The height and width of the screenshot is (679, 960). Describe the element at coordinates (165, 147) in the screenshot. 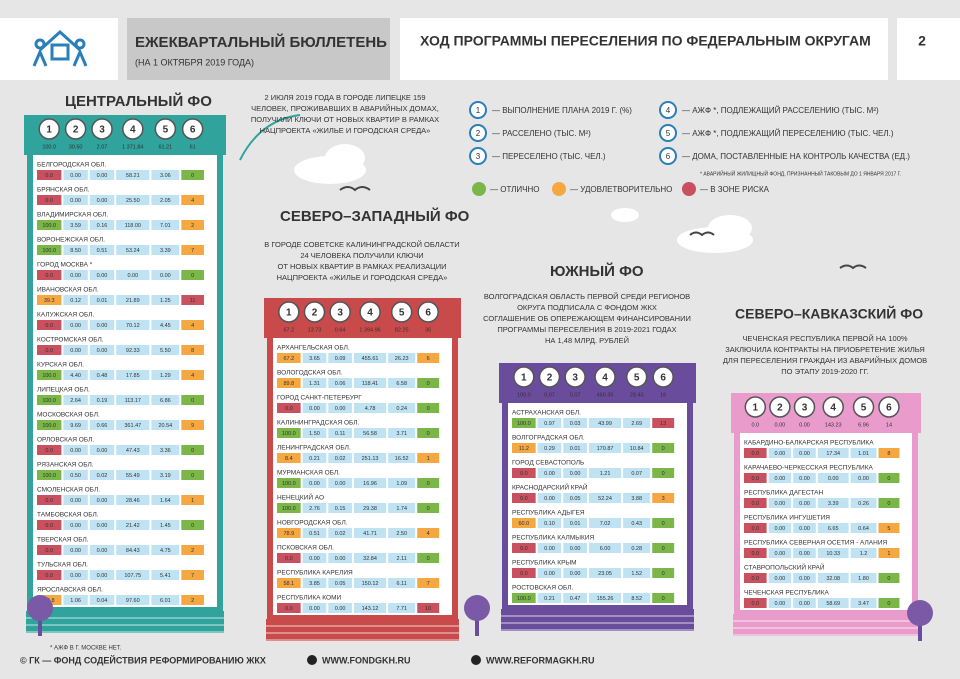

I see `total-value: 61.21` at that location.